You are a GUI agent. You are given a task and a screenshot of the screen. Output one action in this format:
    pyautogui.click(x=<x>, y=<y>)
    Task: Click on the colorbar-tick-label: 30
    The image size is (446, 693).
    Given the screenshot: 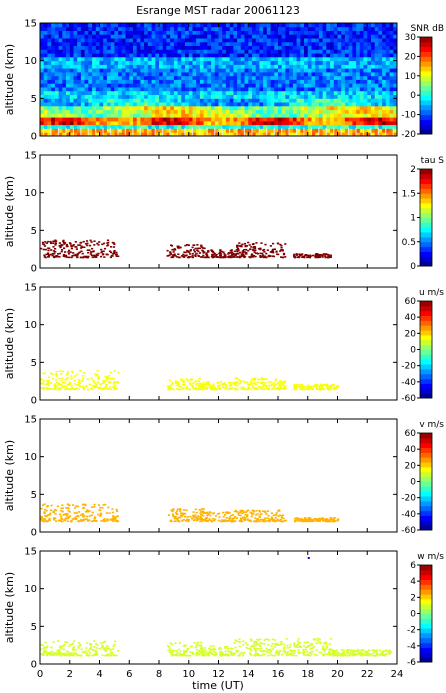 What is the action you would take?
    pyautogui.click(x=411, y=38)
    